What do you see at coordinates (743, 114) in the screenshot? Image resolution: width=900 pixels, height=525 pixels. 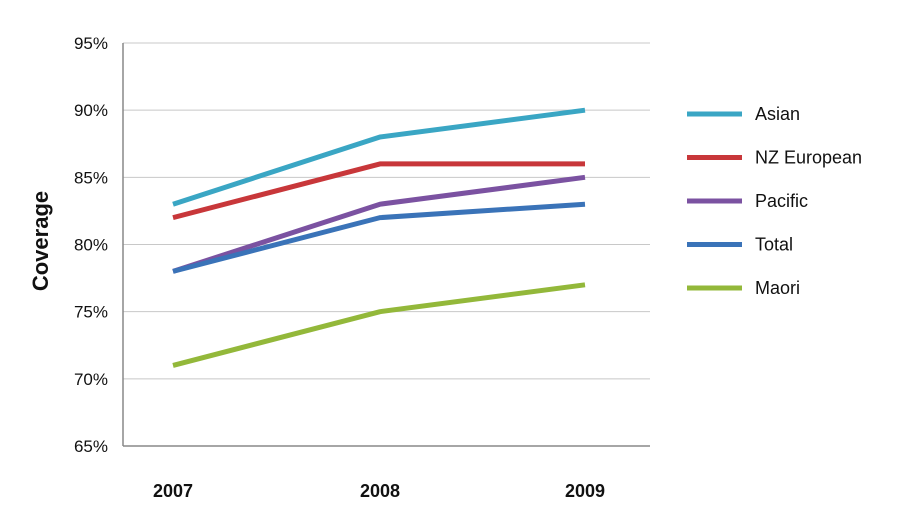 I see `legend-item: Asian` at bounding box center [743, 114].